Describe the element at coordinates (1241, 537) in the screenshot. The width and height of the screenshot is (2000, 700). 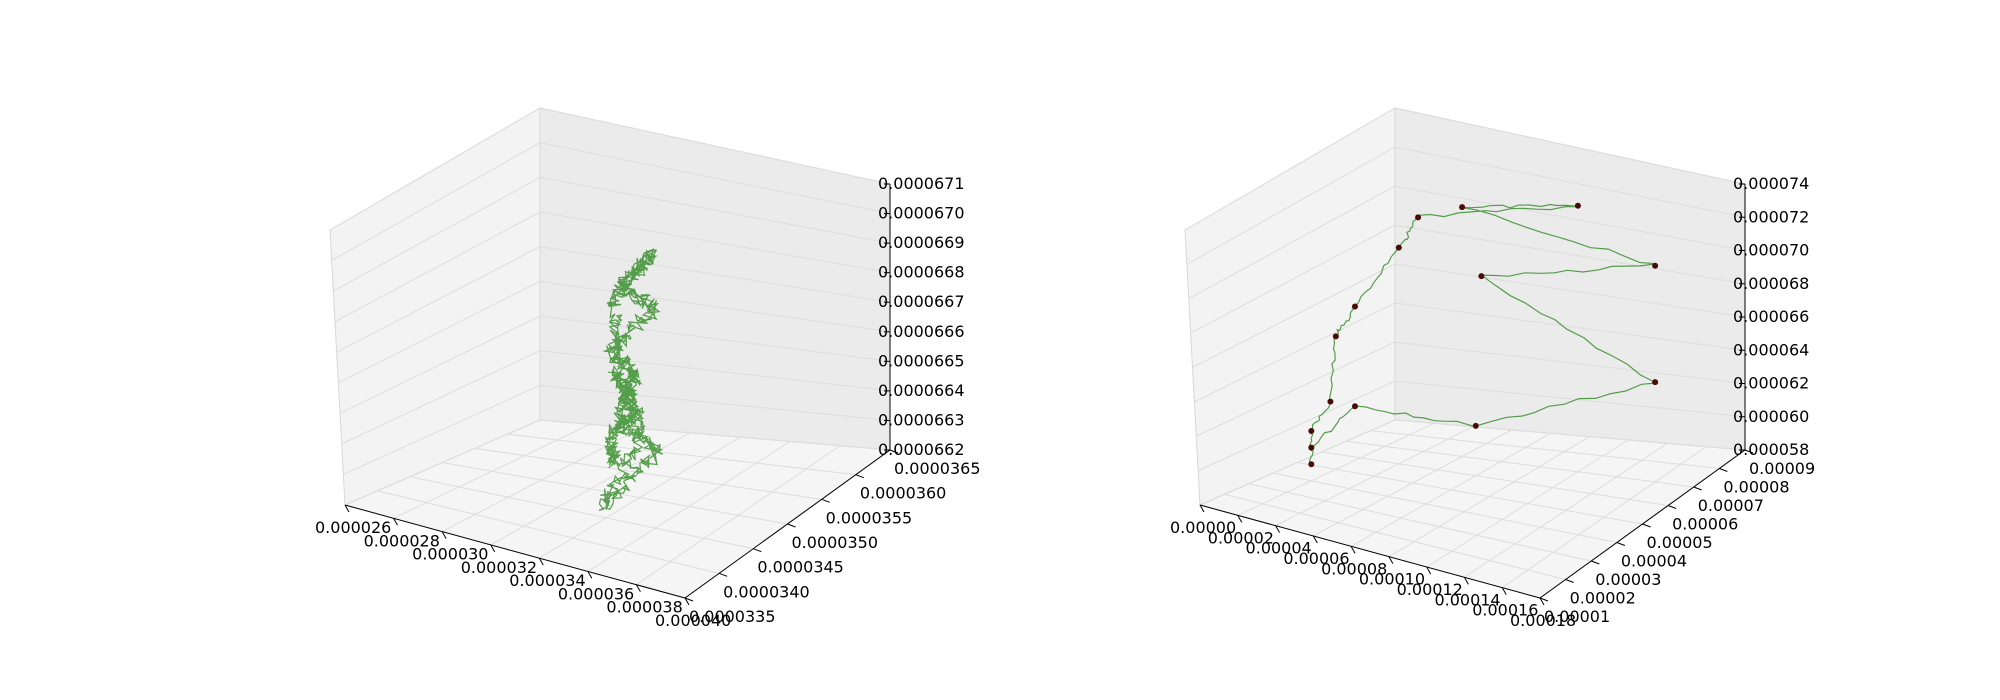
I see `x-tick-label: 0.00002` at that location.